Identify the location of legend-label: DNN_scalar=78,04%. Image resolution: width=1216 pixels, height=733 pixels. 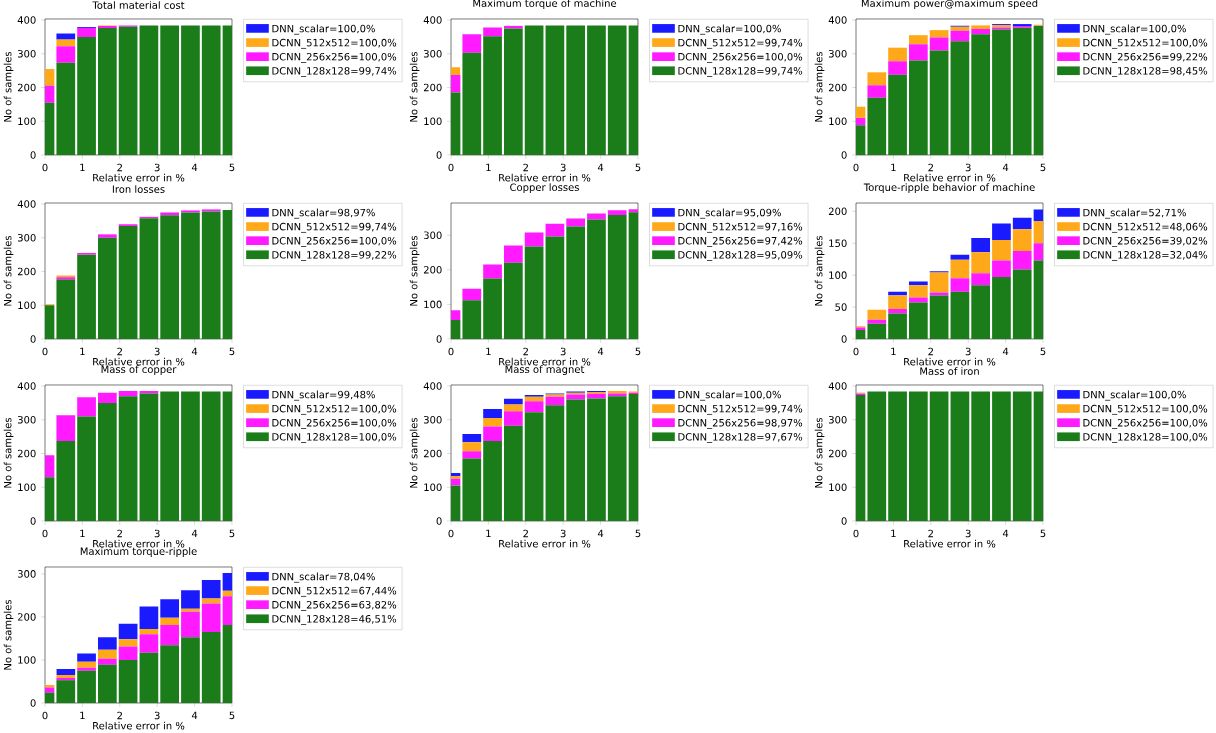
(323, 577).